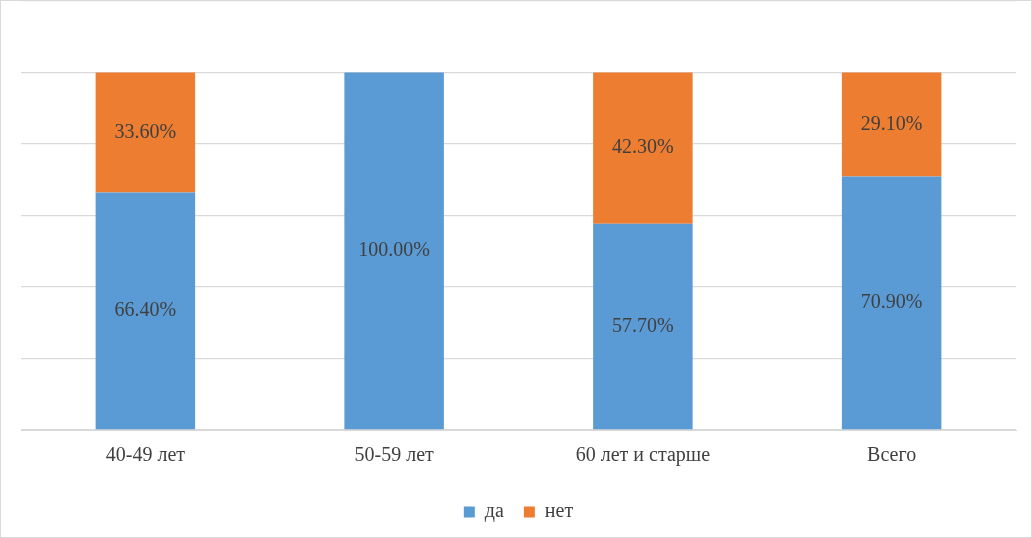 The height and width of the screenshot is (538, 1032). I want to click on x-tick-label: Всего, so click(892, 454).